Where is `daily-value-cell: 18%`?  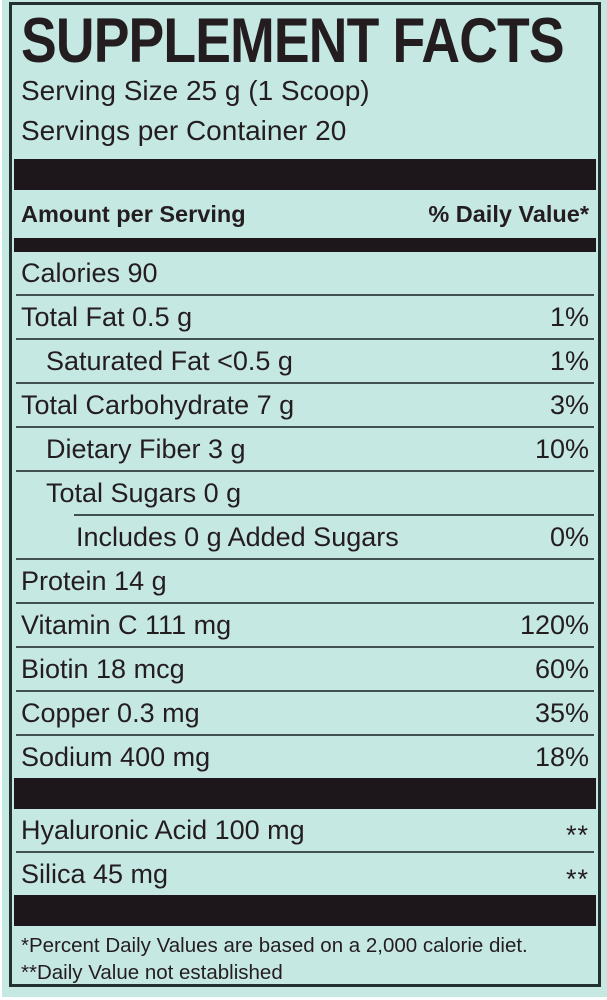
daily-value-cell: 18% is located at coordinates (561, 756).